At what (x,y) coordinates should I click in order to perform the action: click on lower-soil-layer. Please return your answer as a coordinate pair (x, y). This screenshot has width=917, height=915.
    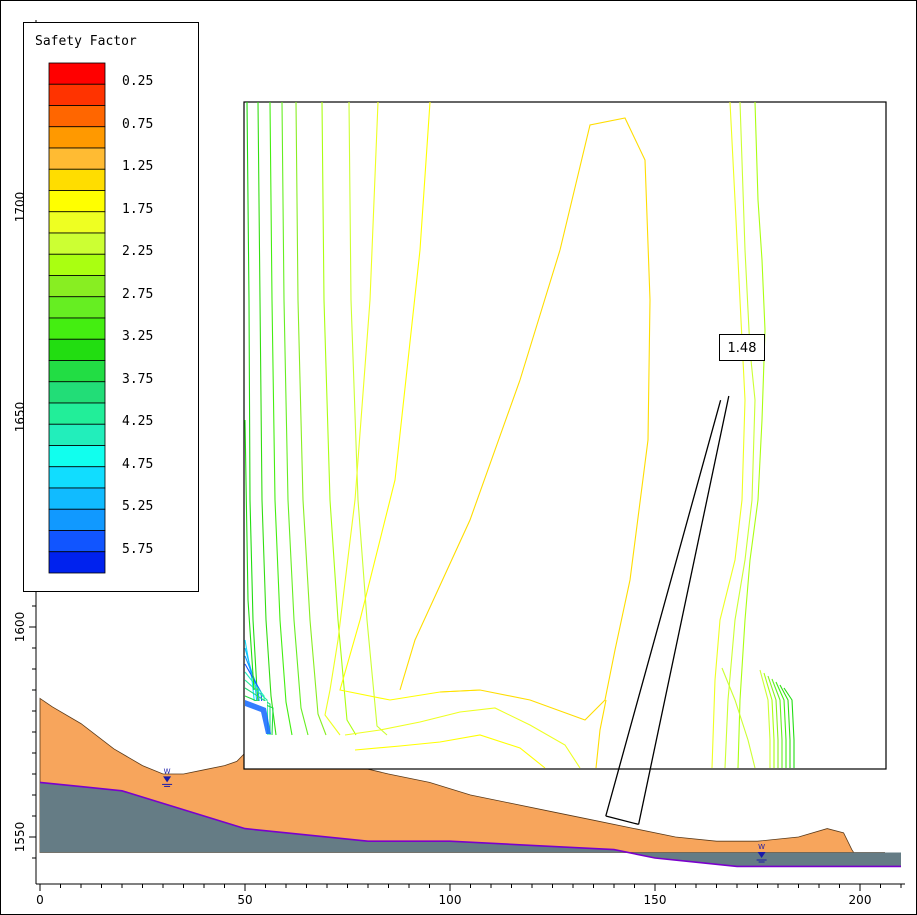
    Looking at the image, I should click on (470, 824).